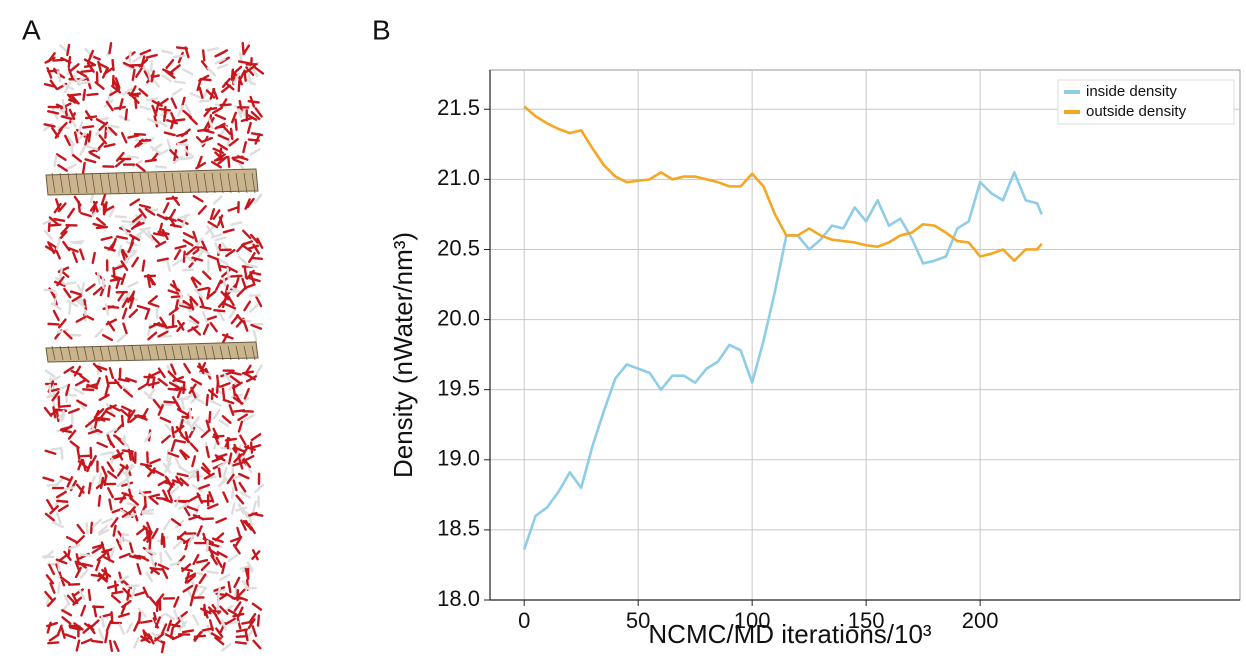 The width and height of the screenshot is (1246, 661). What do you see at coordinates (403, 355) in the screenshot?
I see `y-axis-label: Density (nWater/nm³)` at bounding box center [403, 355].